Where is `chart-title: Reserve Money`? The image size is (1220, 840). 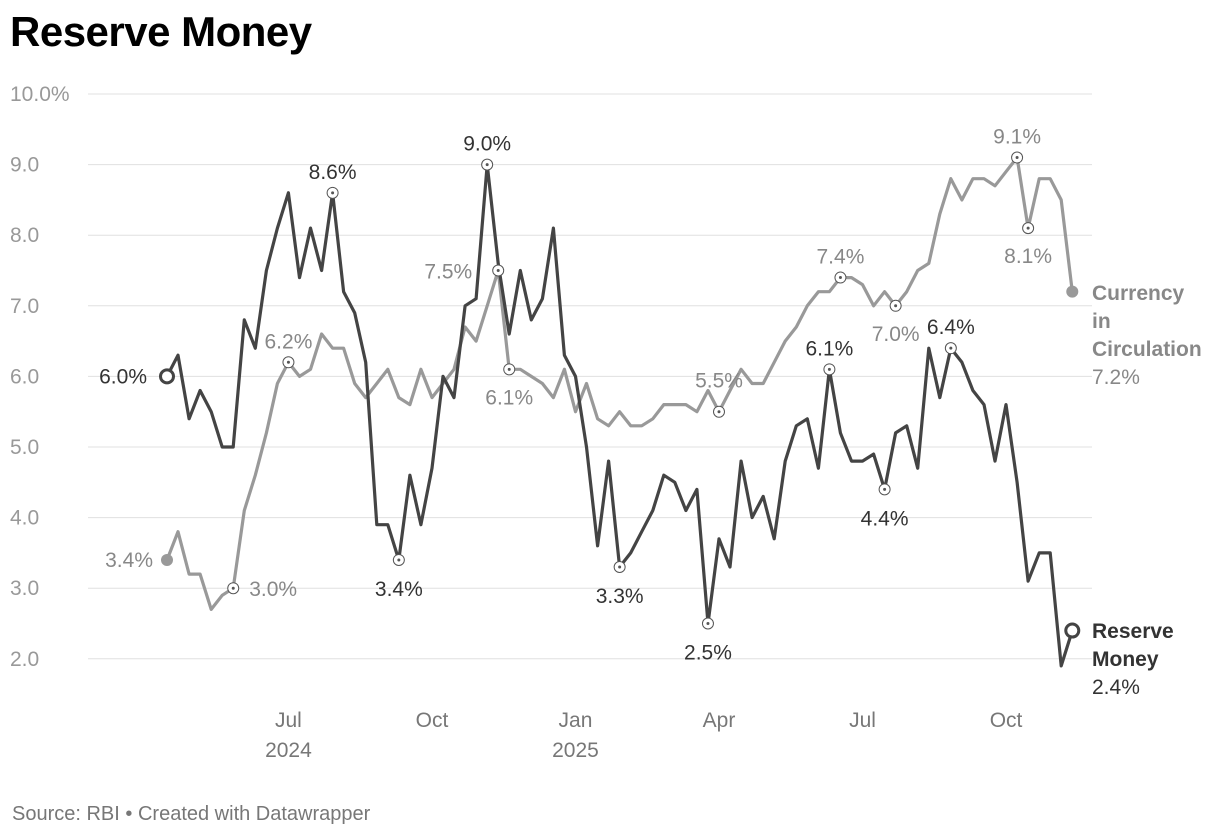
chart-title: Reserve Money is located at coordinates (161, 31).